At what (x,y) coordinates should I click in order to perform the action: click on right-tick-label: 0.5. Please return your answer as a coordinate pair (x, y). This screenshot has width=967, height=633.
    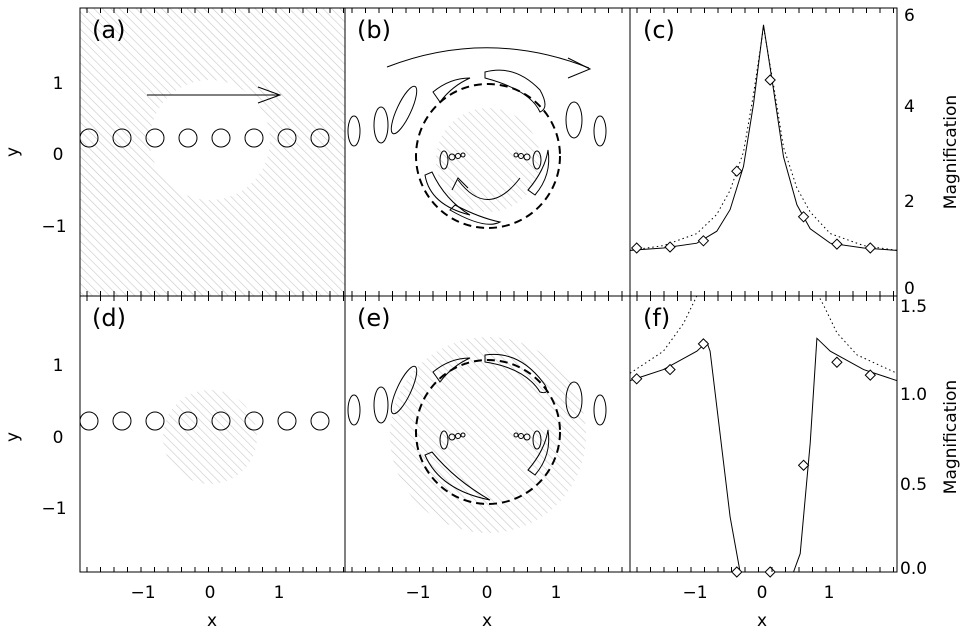
    Looking at the image, I should click on (913, 485).